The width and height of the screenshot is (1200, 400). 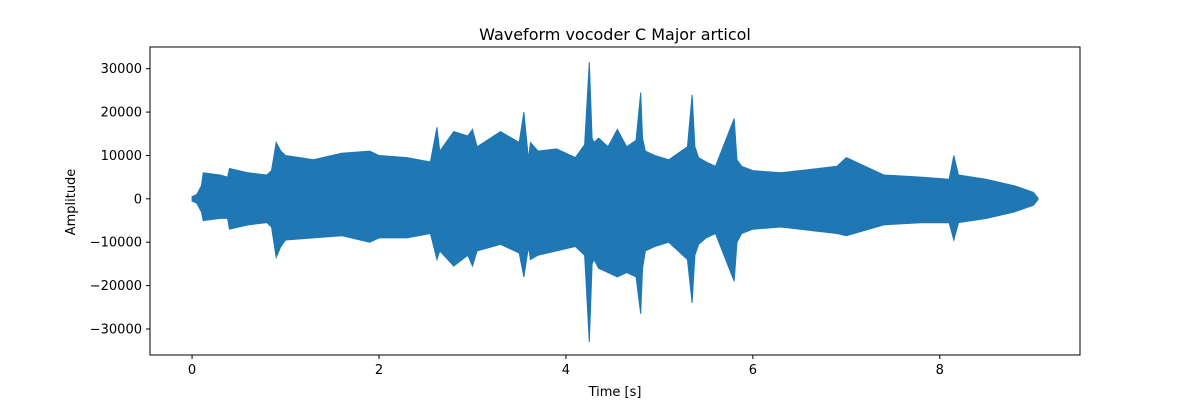 What do you see at coordinates (192, 370) in the screenshot?
I see `x-tick-label: 0` at bounding box center [192, 370].